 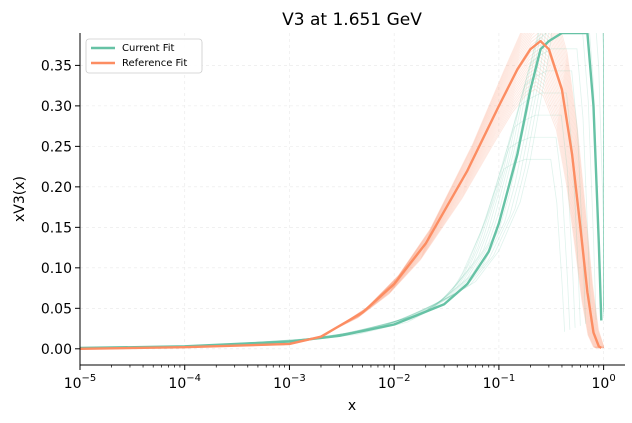 I want to click on x-tick-label-1: 10⁻⁴, so click(x=184, y=382).